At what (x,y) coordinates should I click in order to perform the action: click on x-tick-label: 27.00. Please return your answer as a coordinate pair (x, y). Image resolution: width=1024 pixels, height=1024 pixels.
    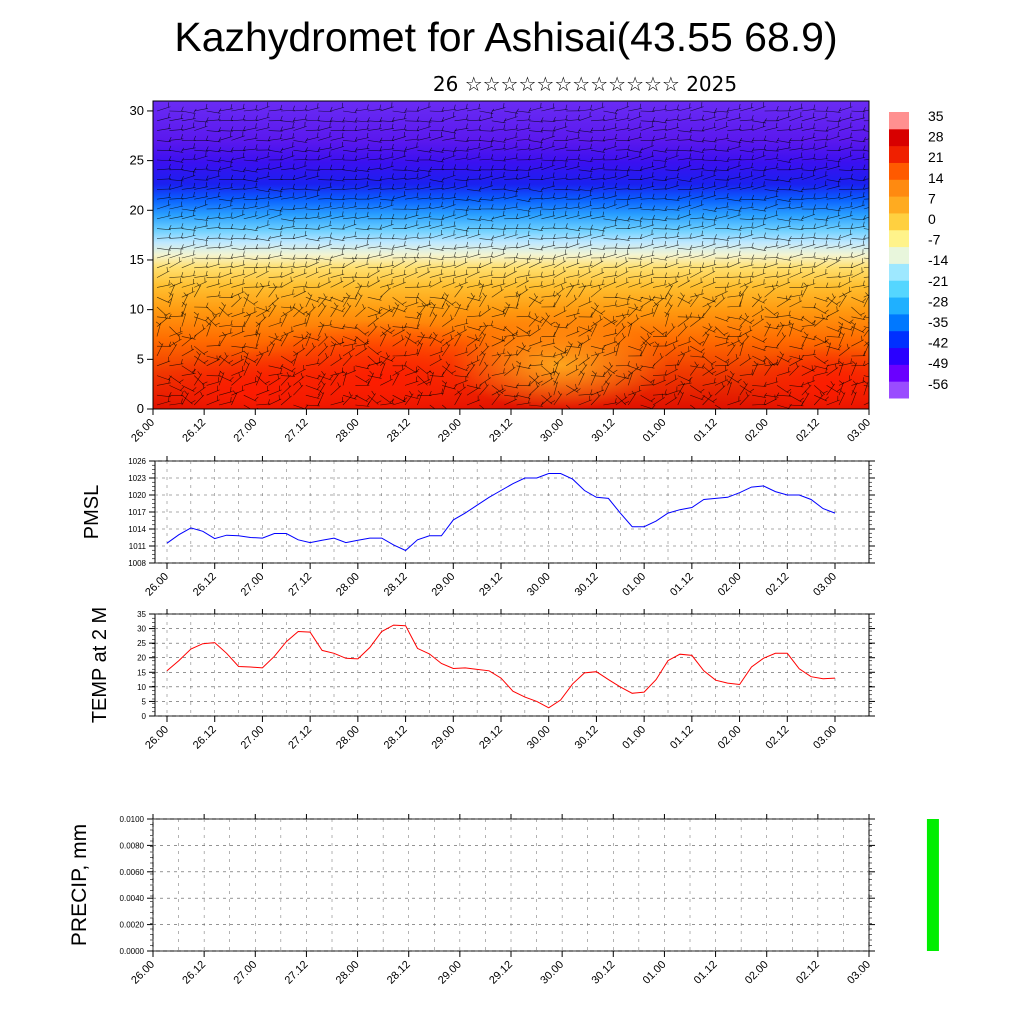
    Looking at the image, I should click on (253, 738).